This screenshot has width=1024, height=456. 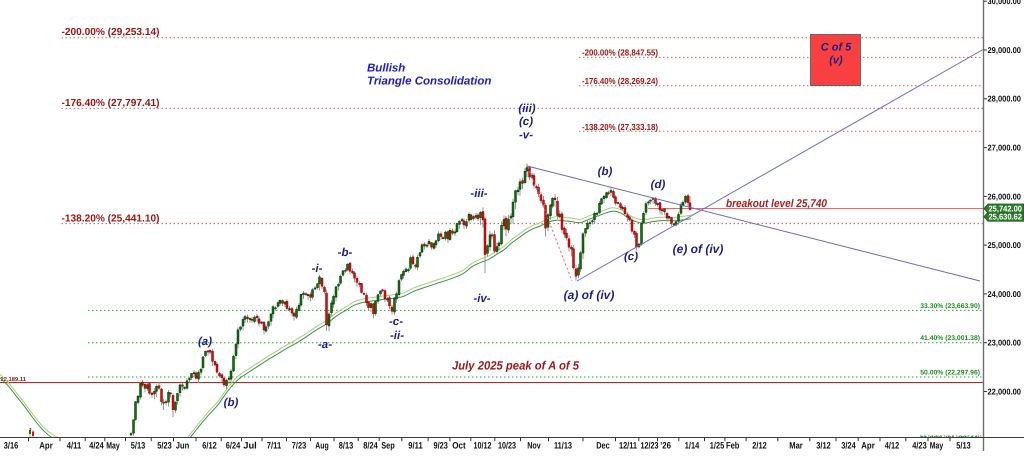 What do you see at coordinates (620, 81) in the screenshot?
I see `svg-text: -176.40% (28,269.24)` at bounding box center [620, 81].